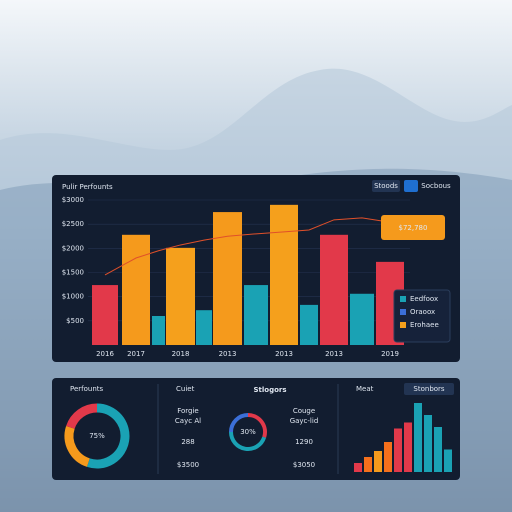 The width and height of the screenshot is (512, 512). I want to click on stat-label: Gayc-lid, so click(304, 421).